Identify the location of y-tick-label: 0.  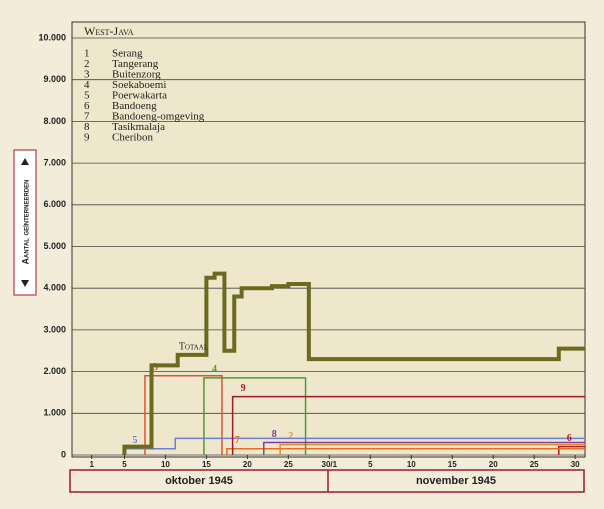
(63, 454).